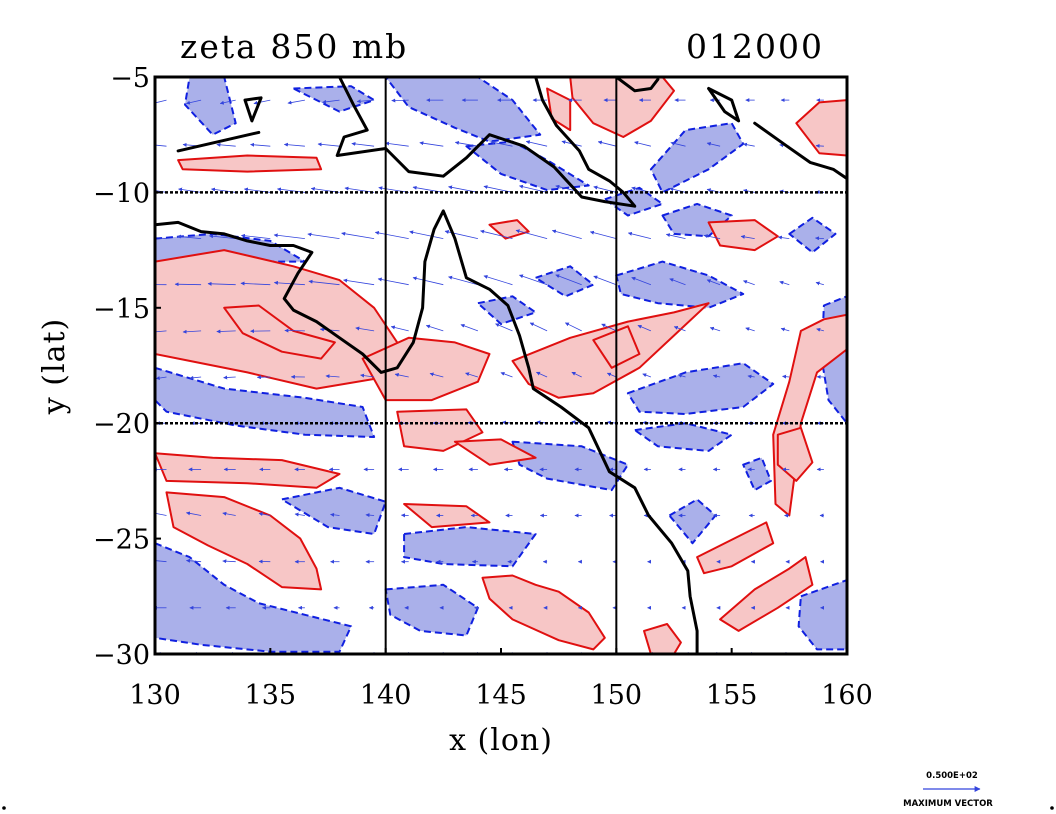  I want to click on x-tick-label: 140, so click(386, 695).